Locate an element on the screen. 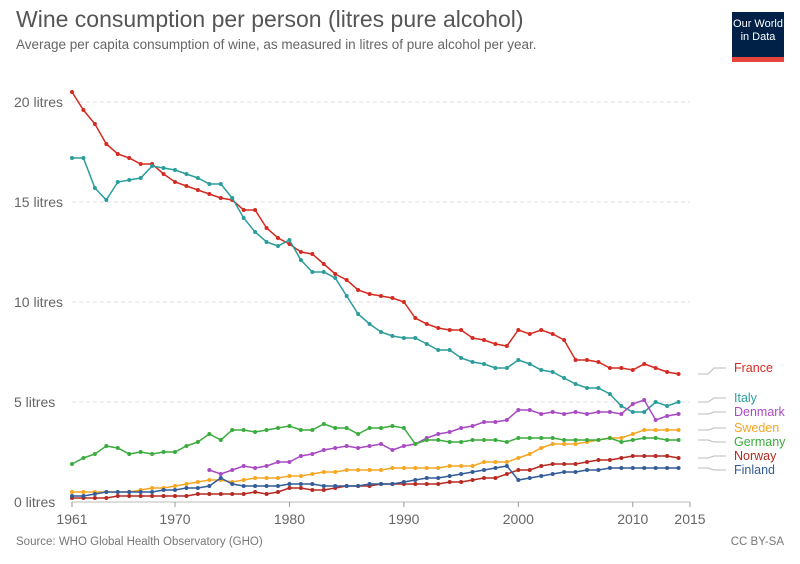 This screenshot has width=800, height=564. license-note: CC BY-SA is located at coordinates (757, 542).